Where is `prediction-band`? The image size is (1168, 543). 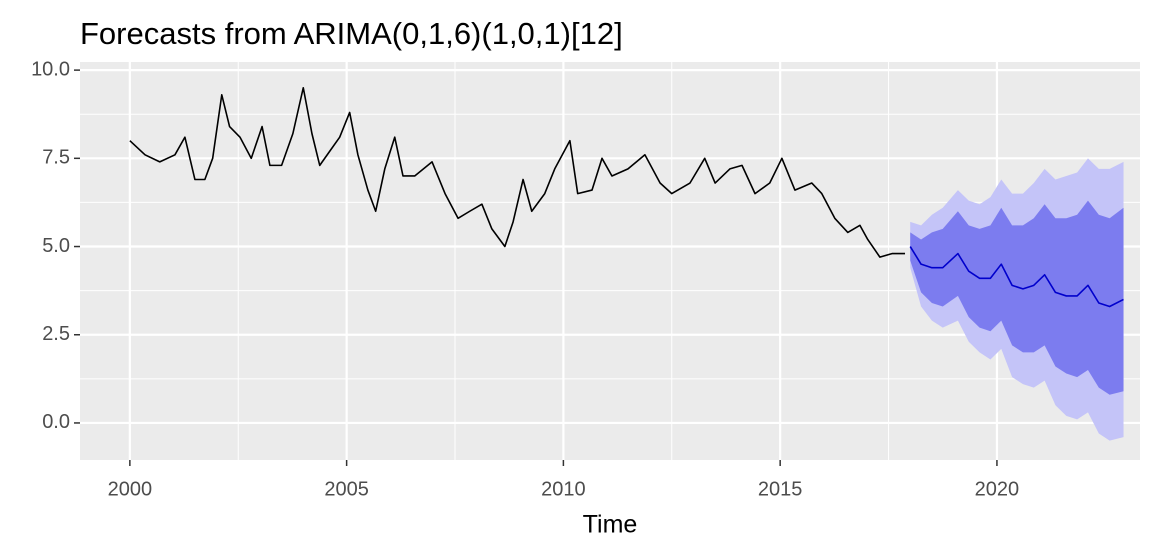 prediction-band is located at coordinates (1017, 297).